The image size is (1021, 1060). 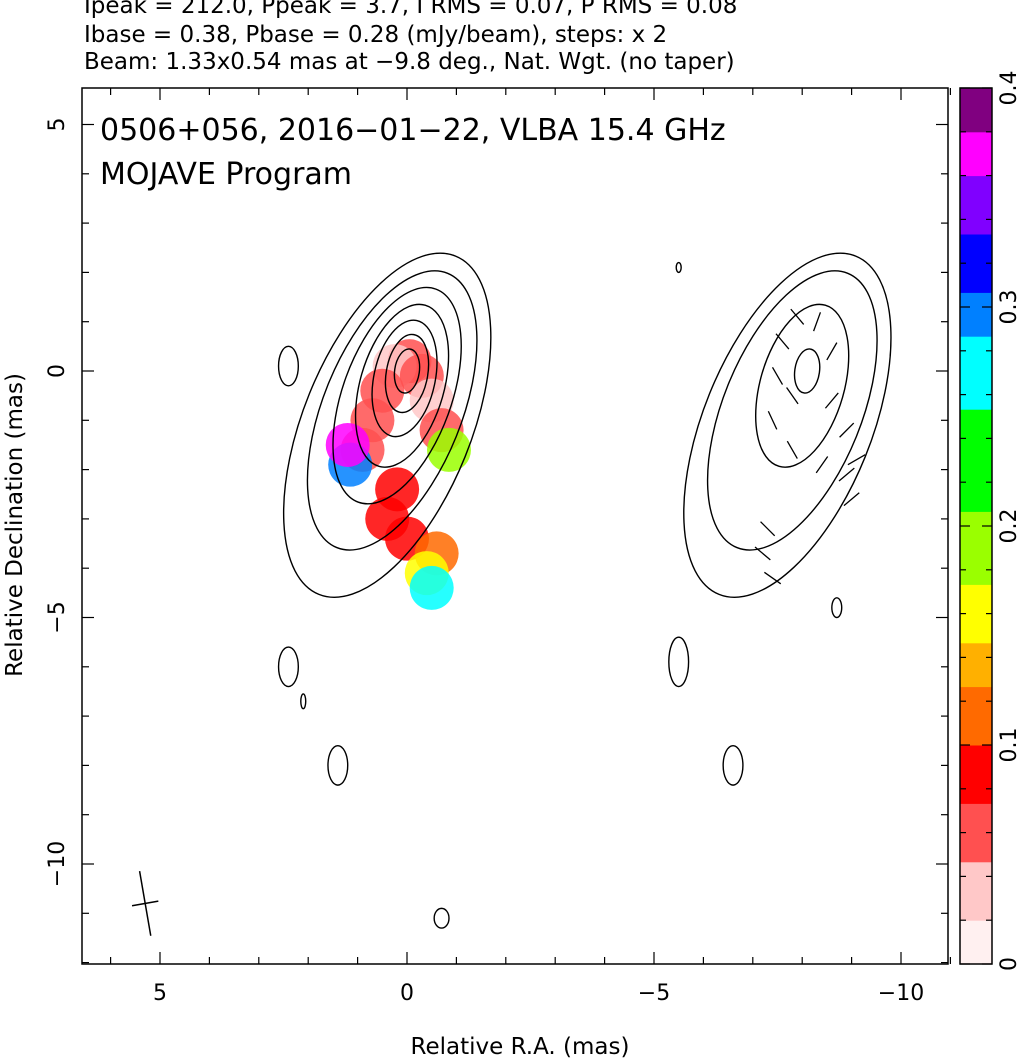 What do you see at coordinates (1009, 526) in the screenshot?
I see `colorbar-tick-label: 0.2` at bounding box center [1009, 526].